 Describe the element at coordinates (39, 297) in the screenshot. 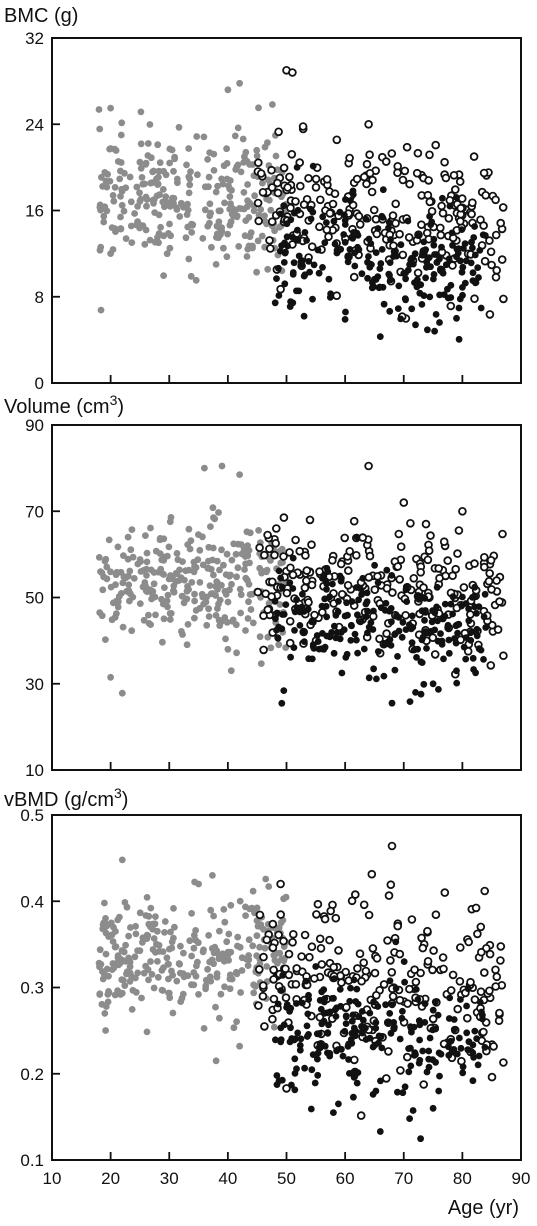

I see `bmc-ytick-label: 8` at that location.